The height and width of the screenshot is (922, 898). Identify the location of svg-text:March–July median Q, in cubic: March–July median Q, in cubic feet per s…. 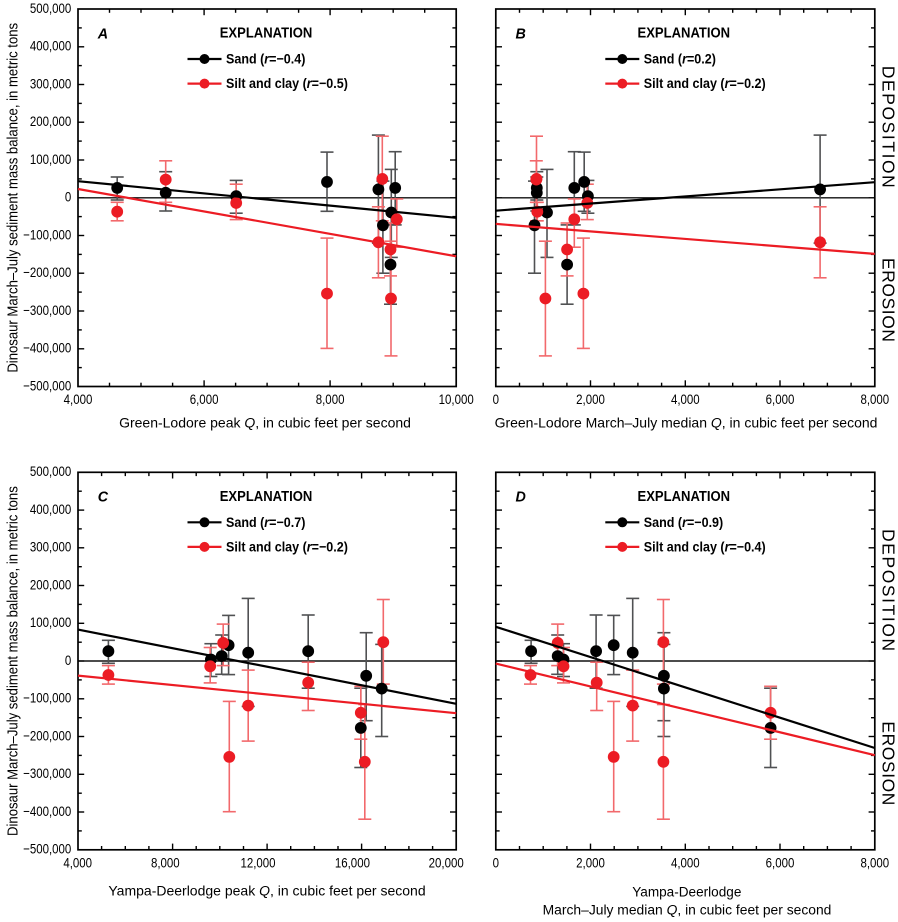
(687, 909).